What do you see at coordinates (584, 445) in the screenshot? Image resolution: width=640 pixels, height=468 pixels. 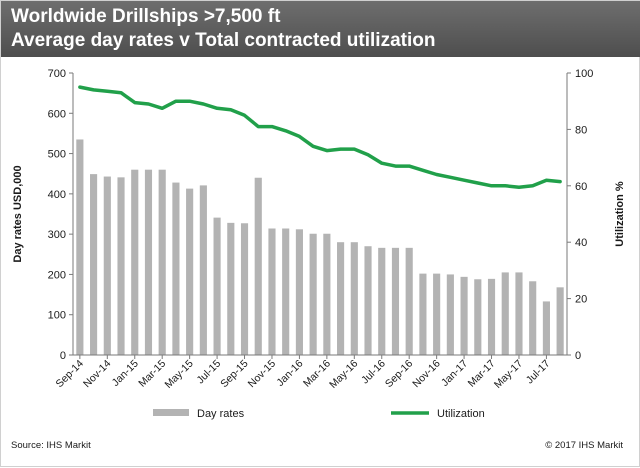 I see `copyright-note: © 2017 IHS Markit` at bounding box center [584, 445].